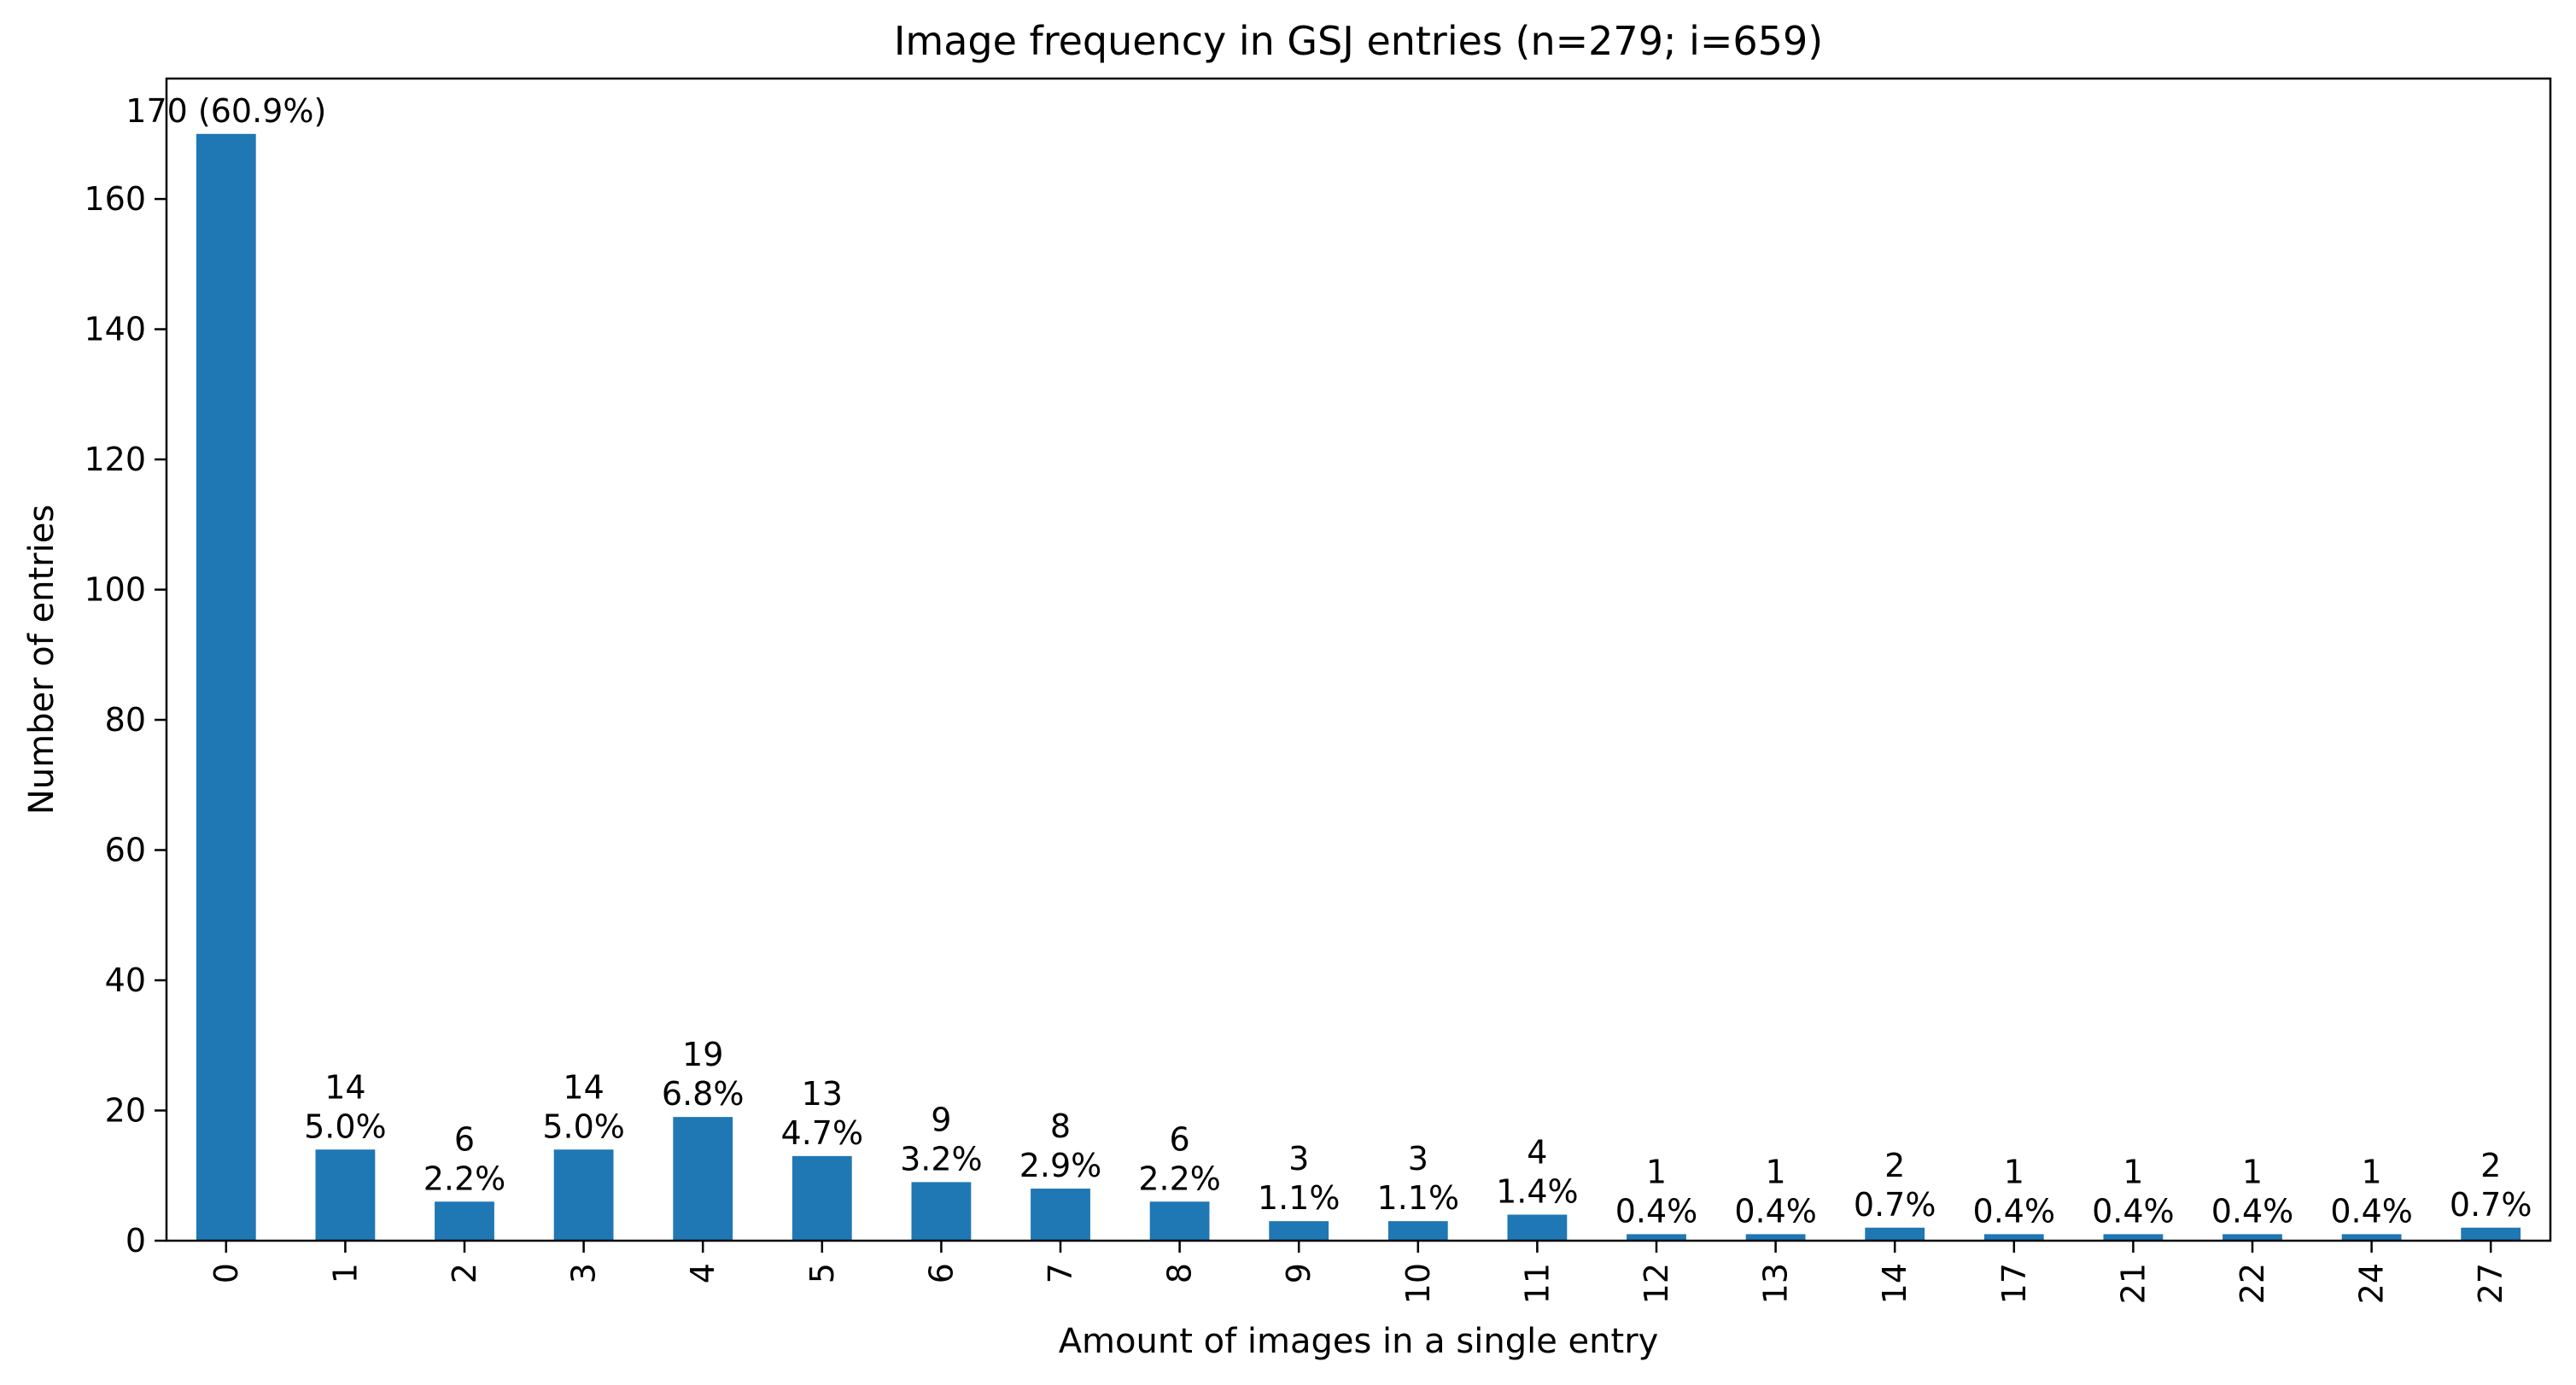  I want to click on x-tick-label: 7, so click(1060, 1273).